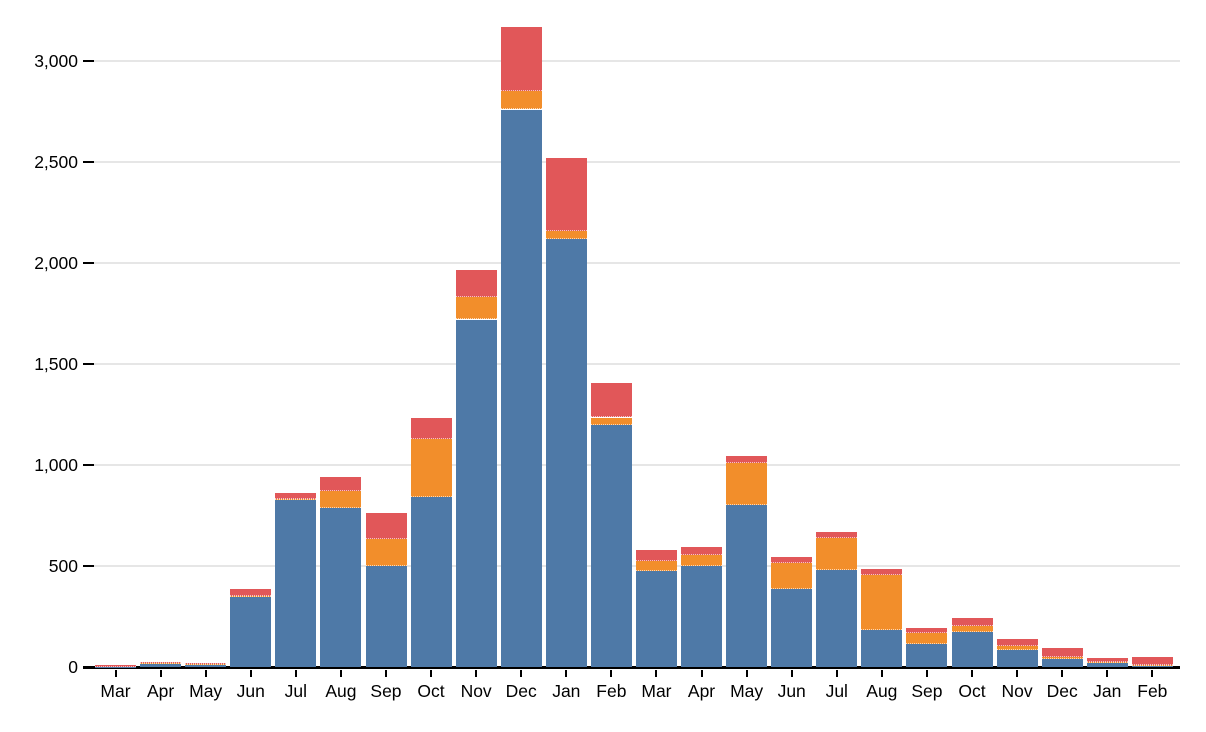  I want to click on x-axis-label: Apr, so click(701, 691).